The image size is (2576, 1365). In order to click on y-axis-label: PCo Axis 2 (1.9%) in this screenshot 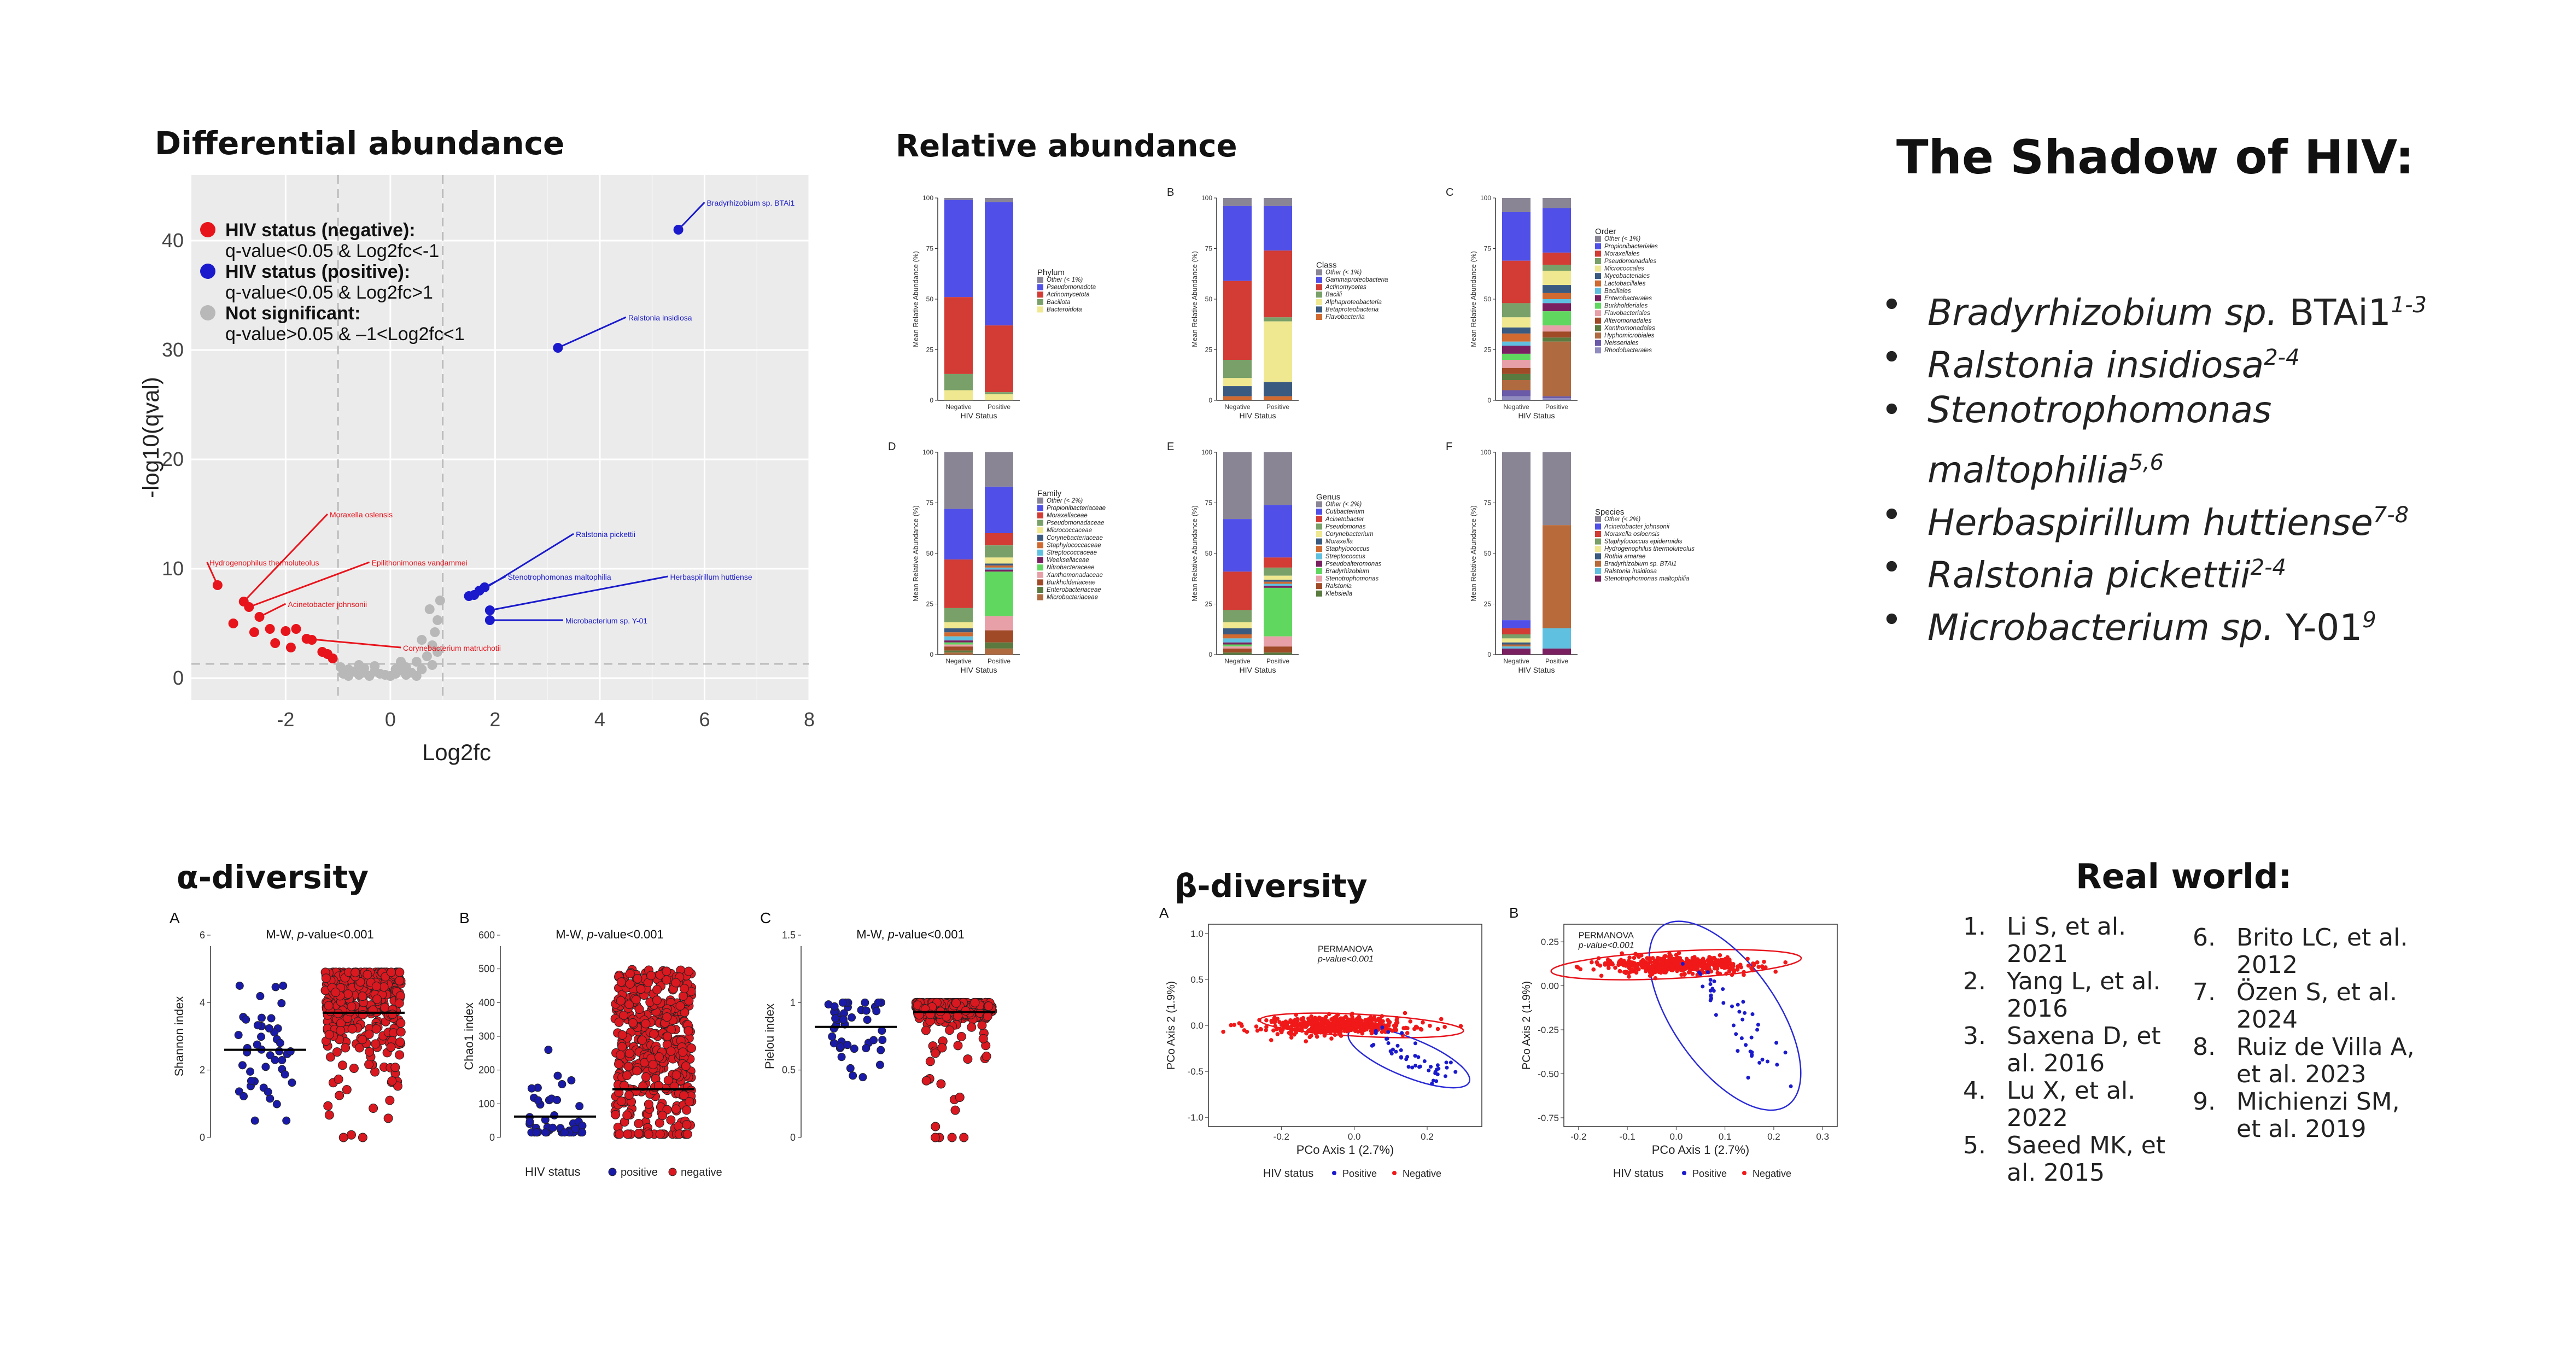, I will do `click(1527, 1025)`.